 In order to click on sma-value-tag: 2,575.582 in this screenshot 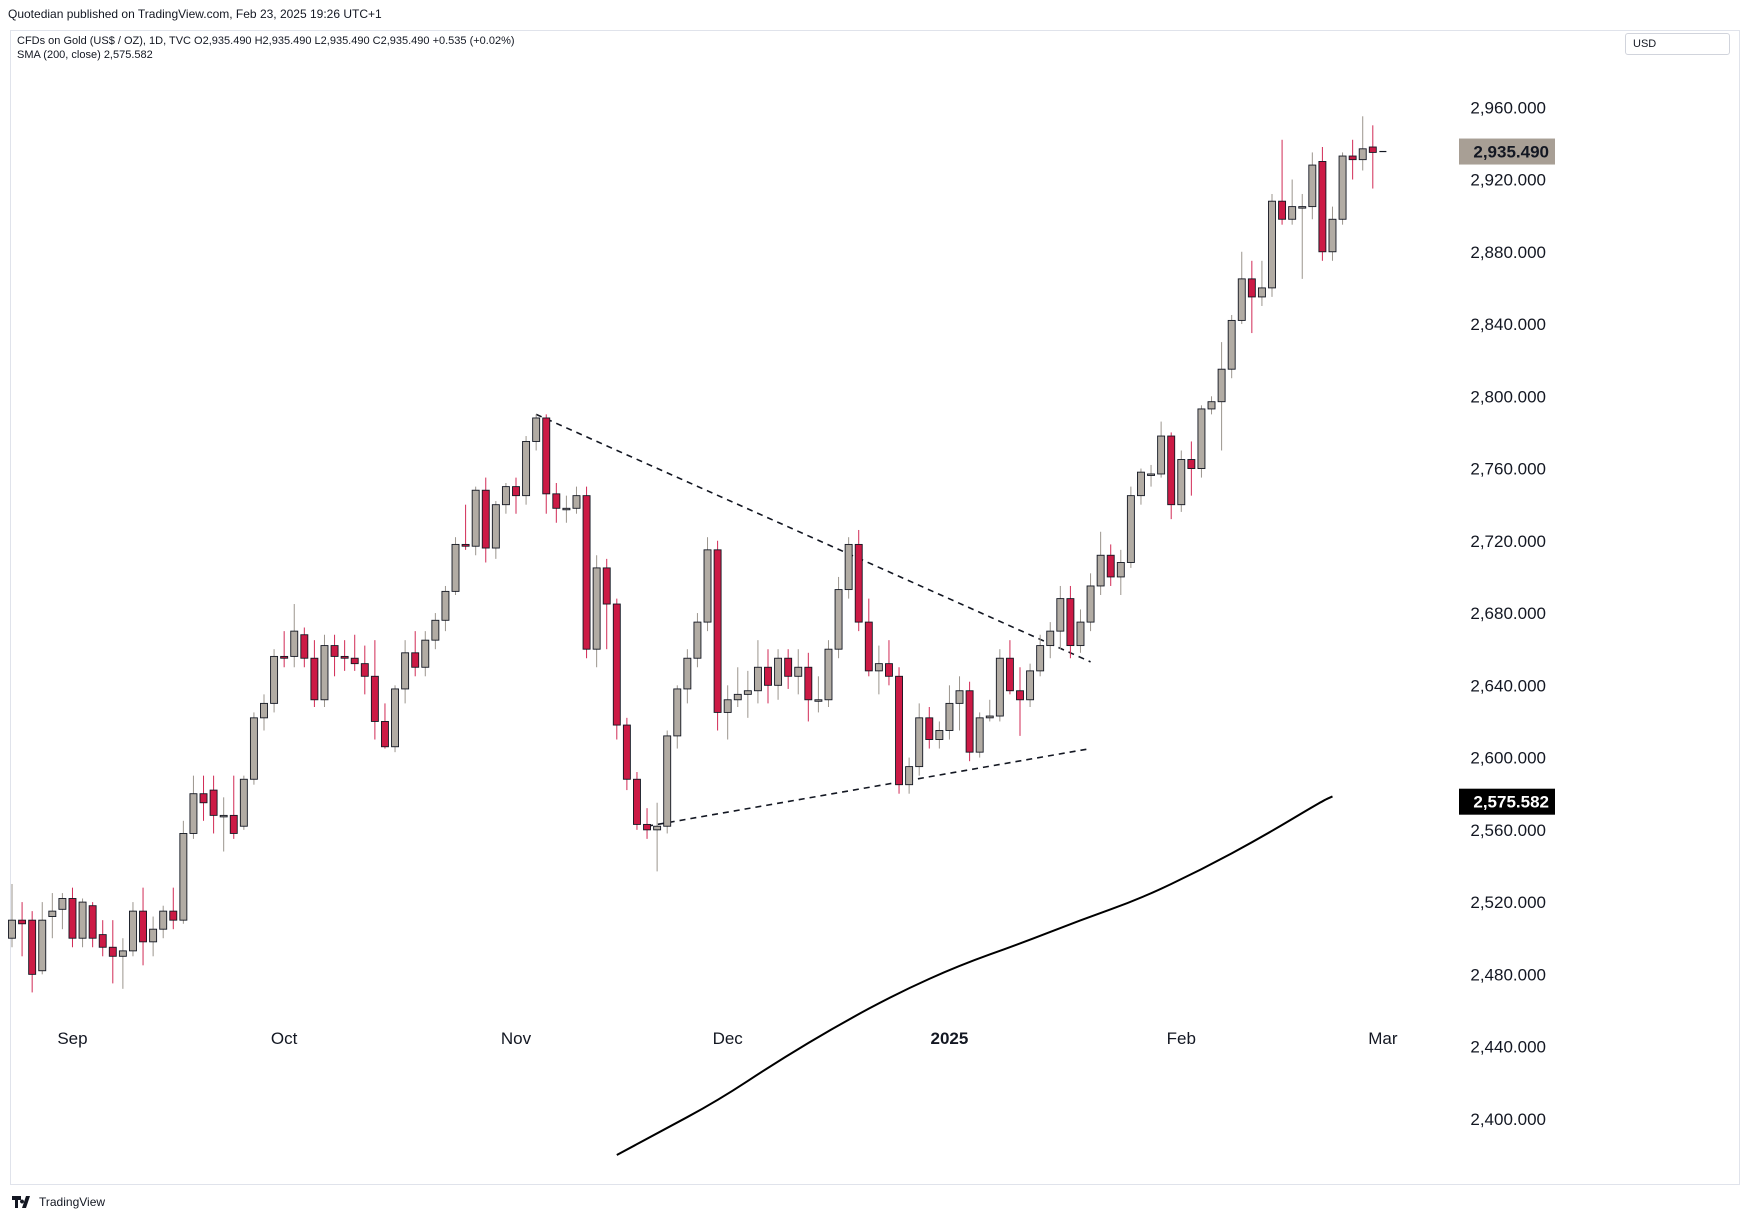, I will do `click(1507, 801)`.